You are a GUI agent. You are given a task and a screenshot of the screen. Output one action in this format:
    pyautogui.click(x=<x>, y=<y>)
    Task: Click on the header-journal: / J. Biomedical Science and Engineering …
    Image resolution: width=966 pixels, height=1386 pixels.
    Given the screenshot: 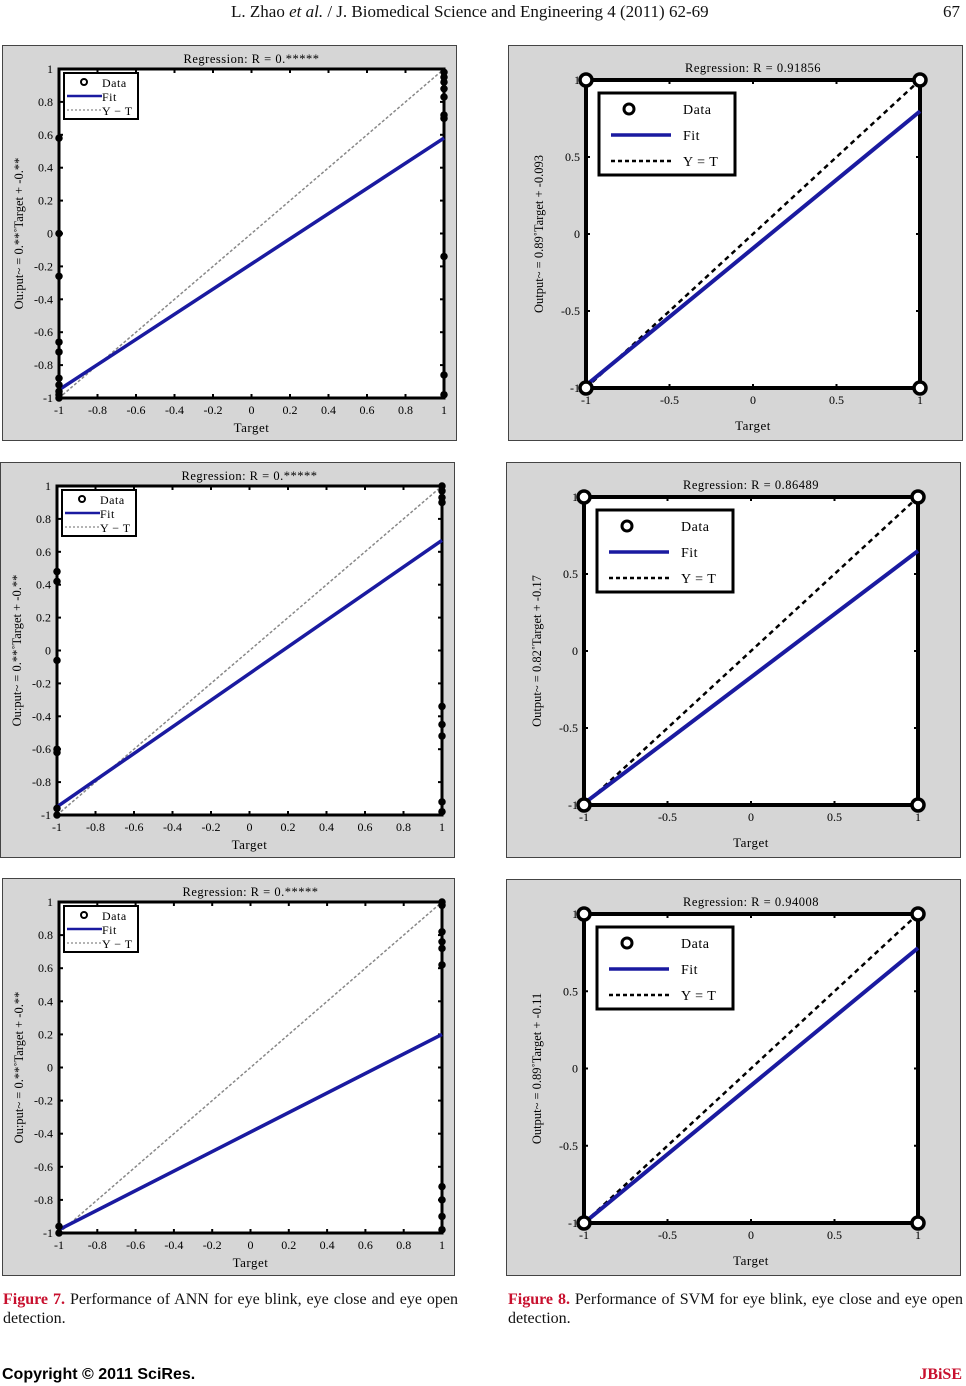 What is the action you would take?
    pyautogui.click(x=516, y=11)
    